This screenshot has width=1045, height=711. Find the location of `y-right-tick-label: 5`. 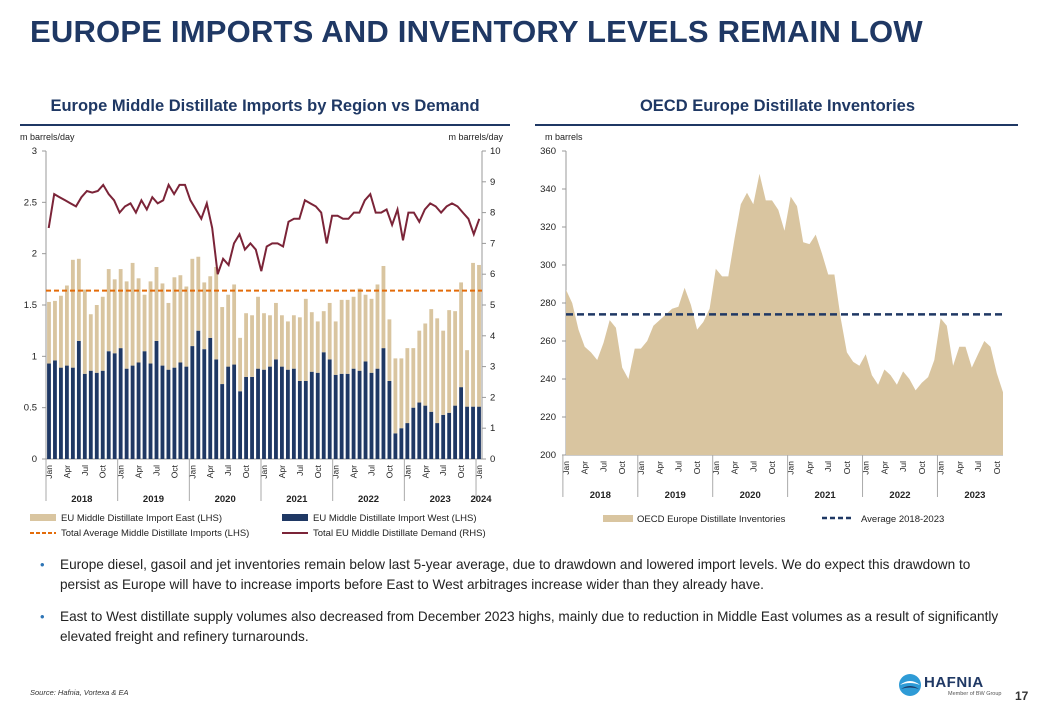

y-right-tick-label: 5 is located at coordinates (492, 305).